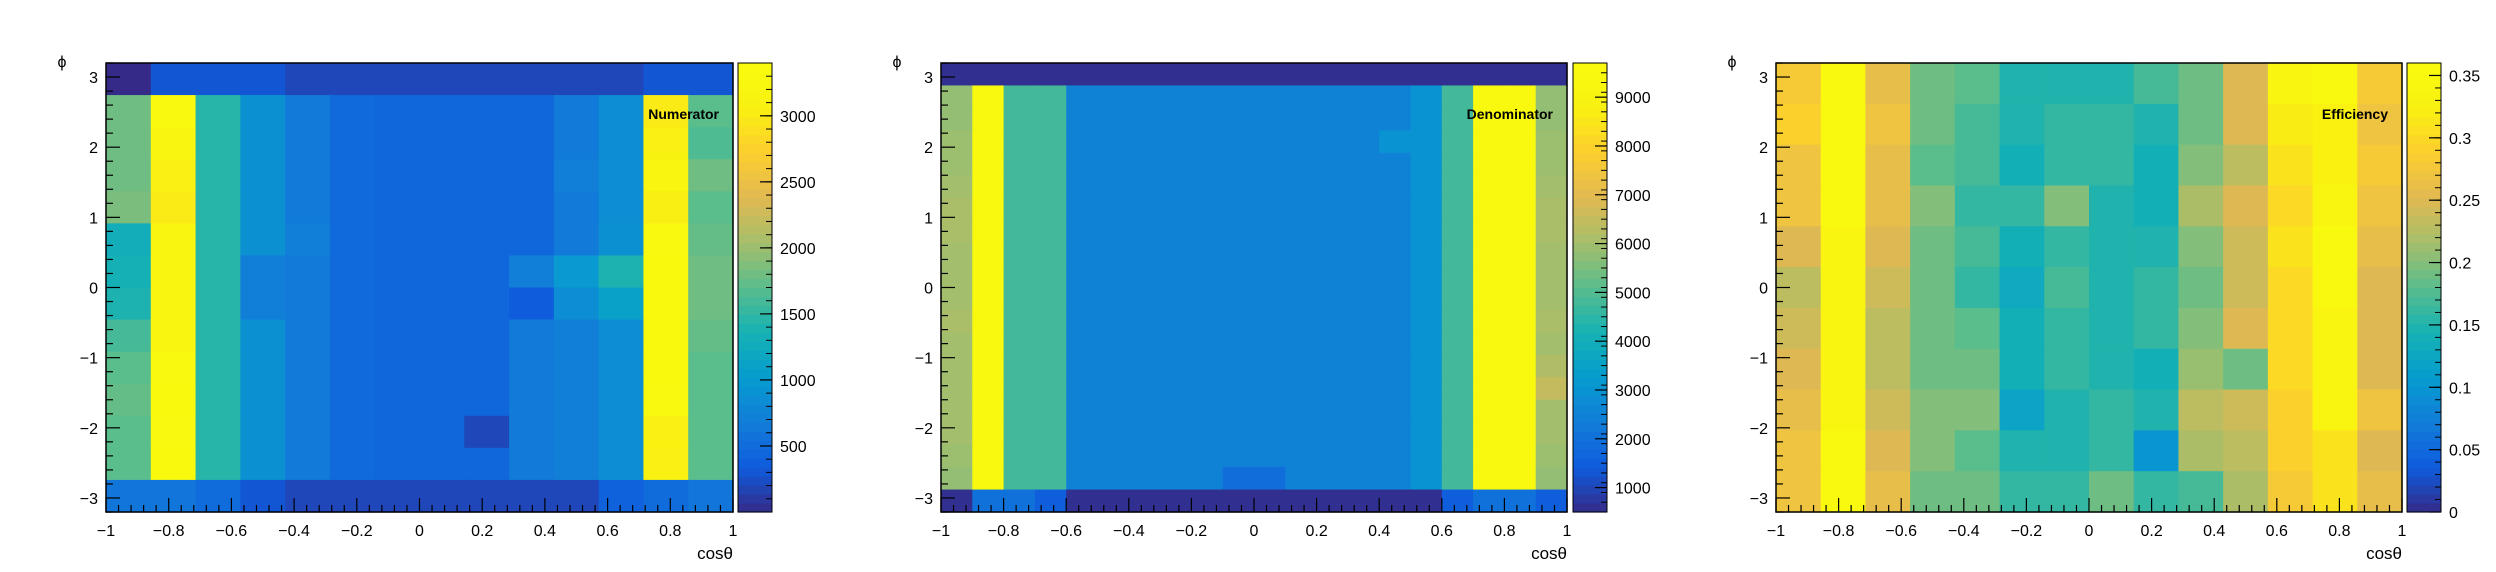 This screenshot has height=572, width=2496. I want to click on palette-tick-label: 0, so click(2453, 513).